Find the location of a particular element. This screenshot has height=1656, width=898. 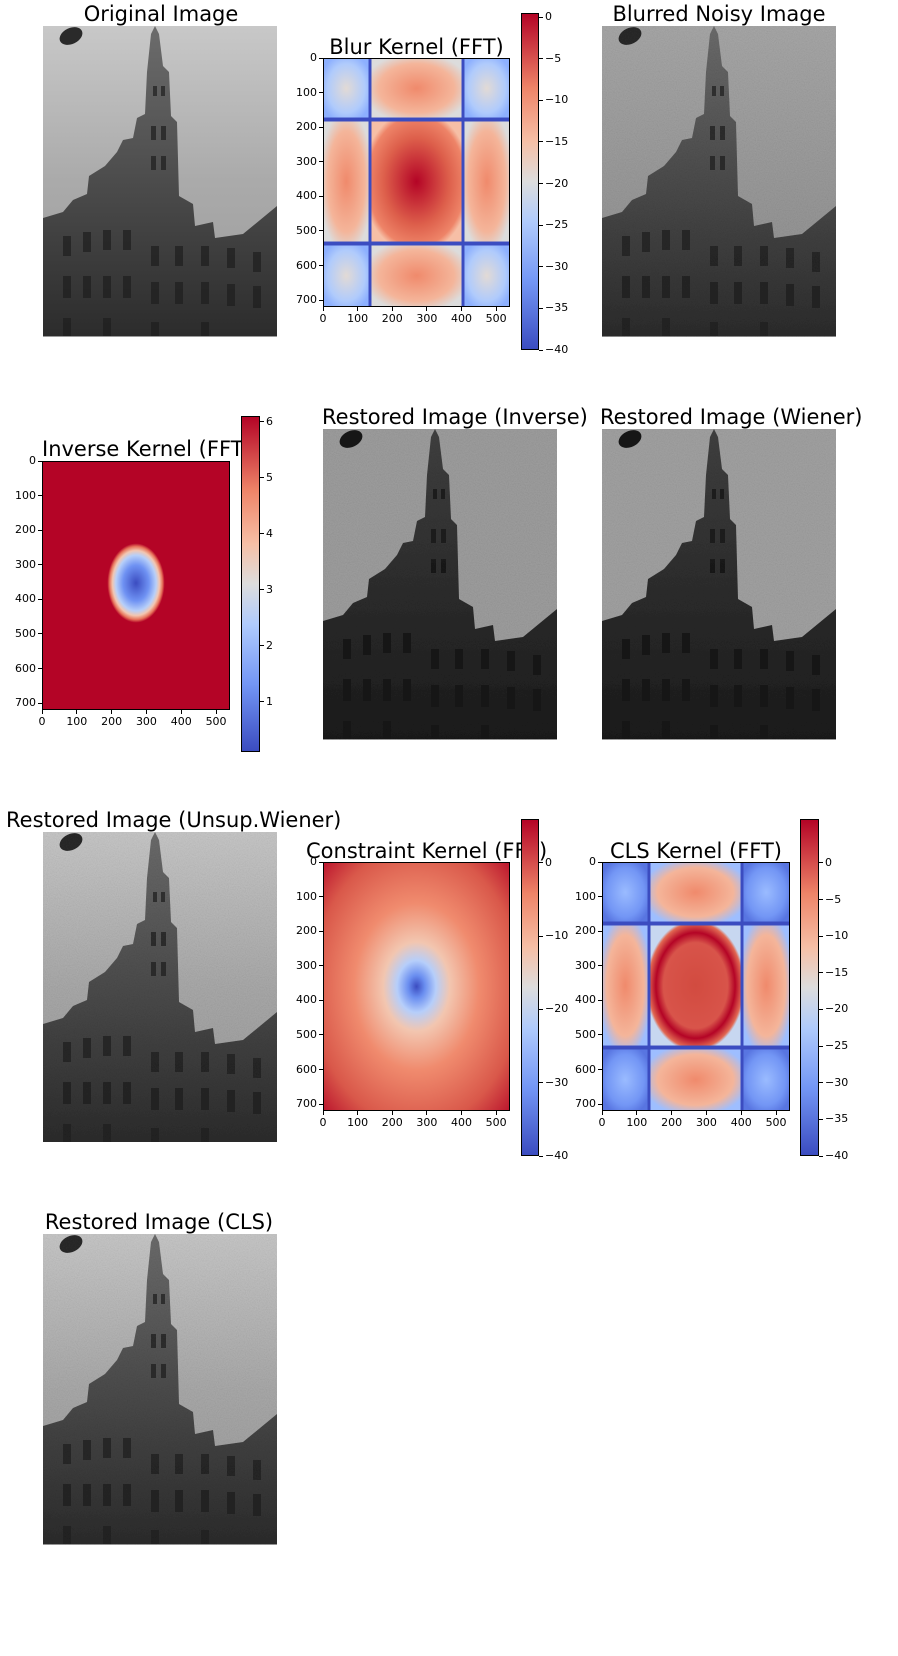

y-tick-label: 300 is located at coordinates (25, 564).